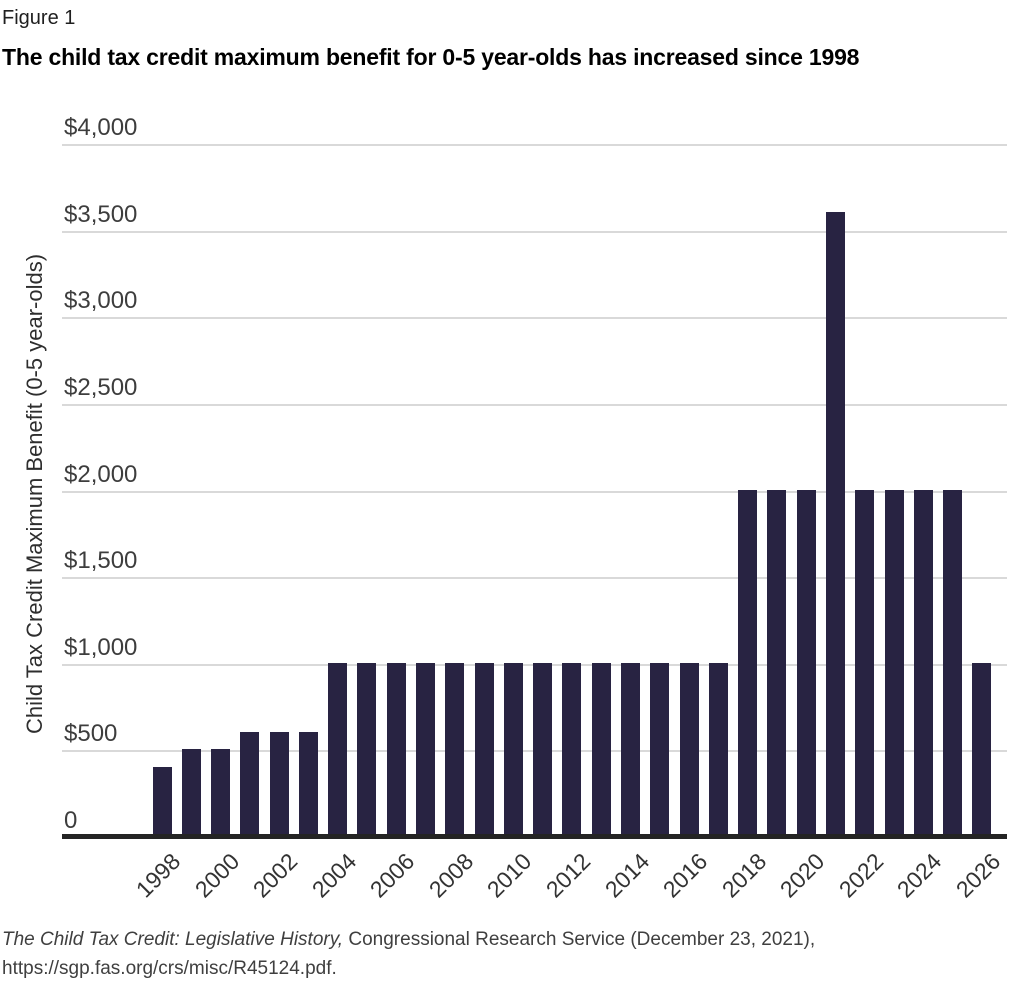 The width and height of the screenshot is (1024, 1006). What do you see at coordinates (685, 875) in the screenshot?
I see `x-tick-label-2016: 2016` at bounding box center [685, 875].